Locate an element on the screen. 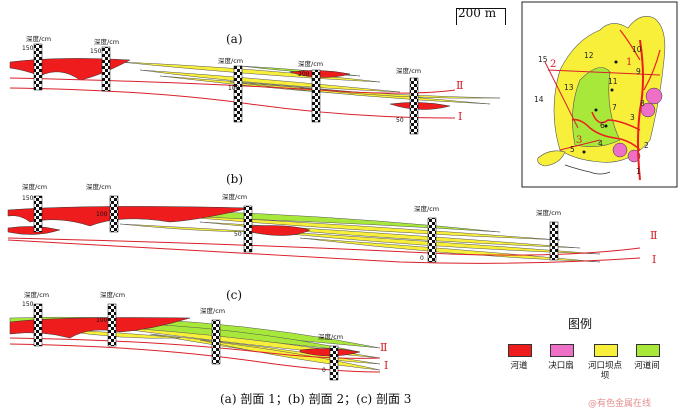 This screenshot has height=413, width=680. map-section-label: 1 is located at coordinates (629, 62).